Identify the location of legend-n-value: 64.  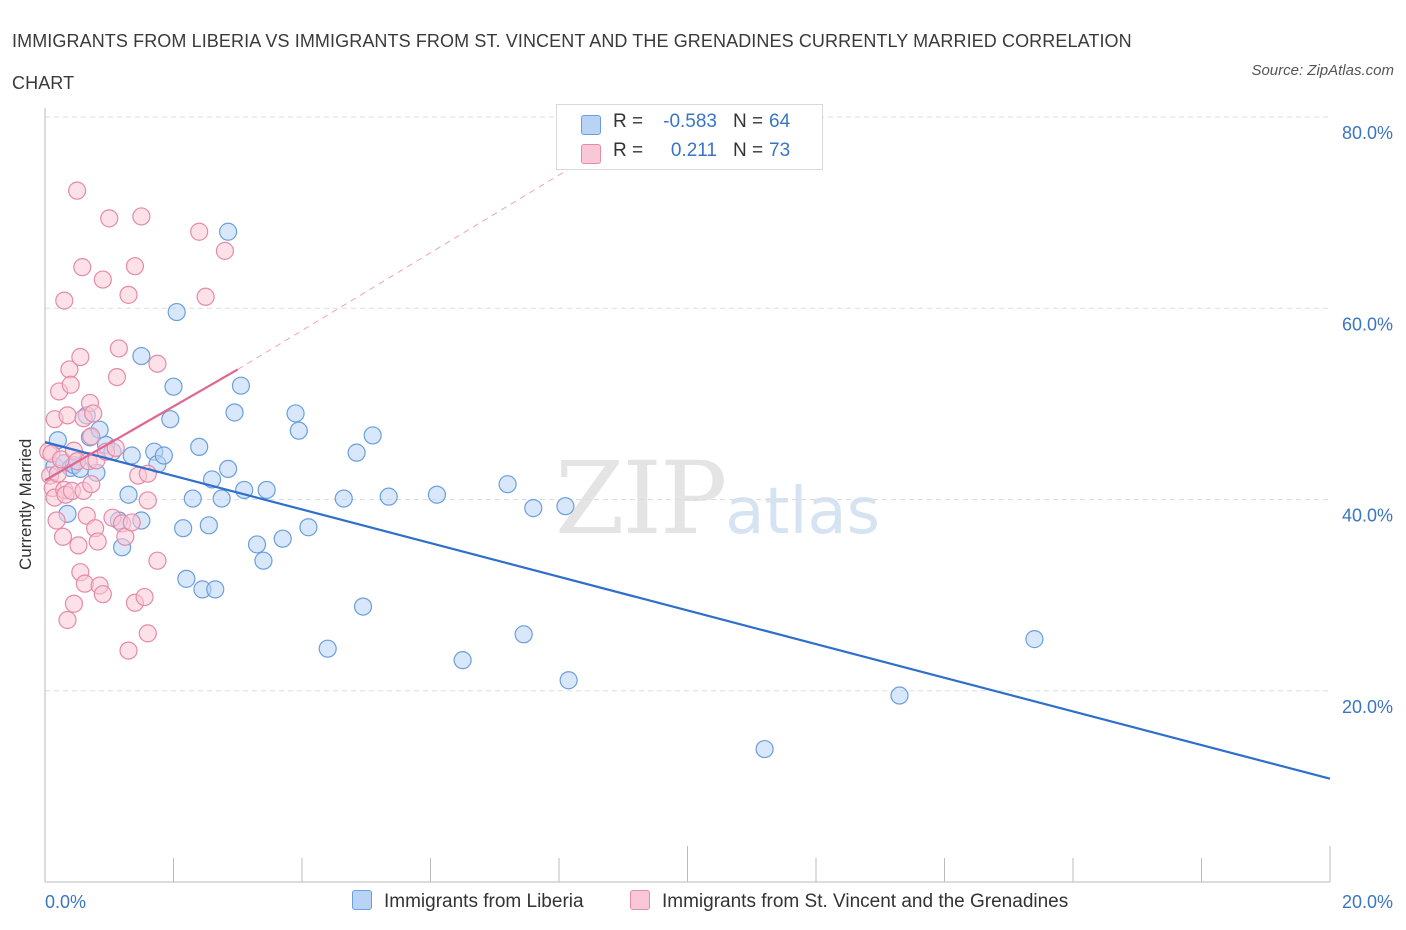
(780, 121).